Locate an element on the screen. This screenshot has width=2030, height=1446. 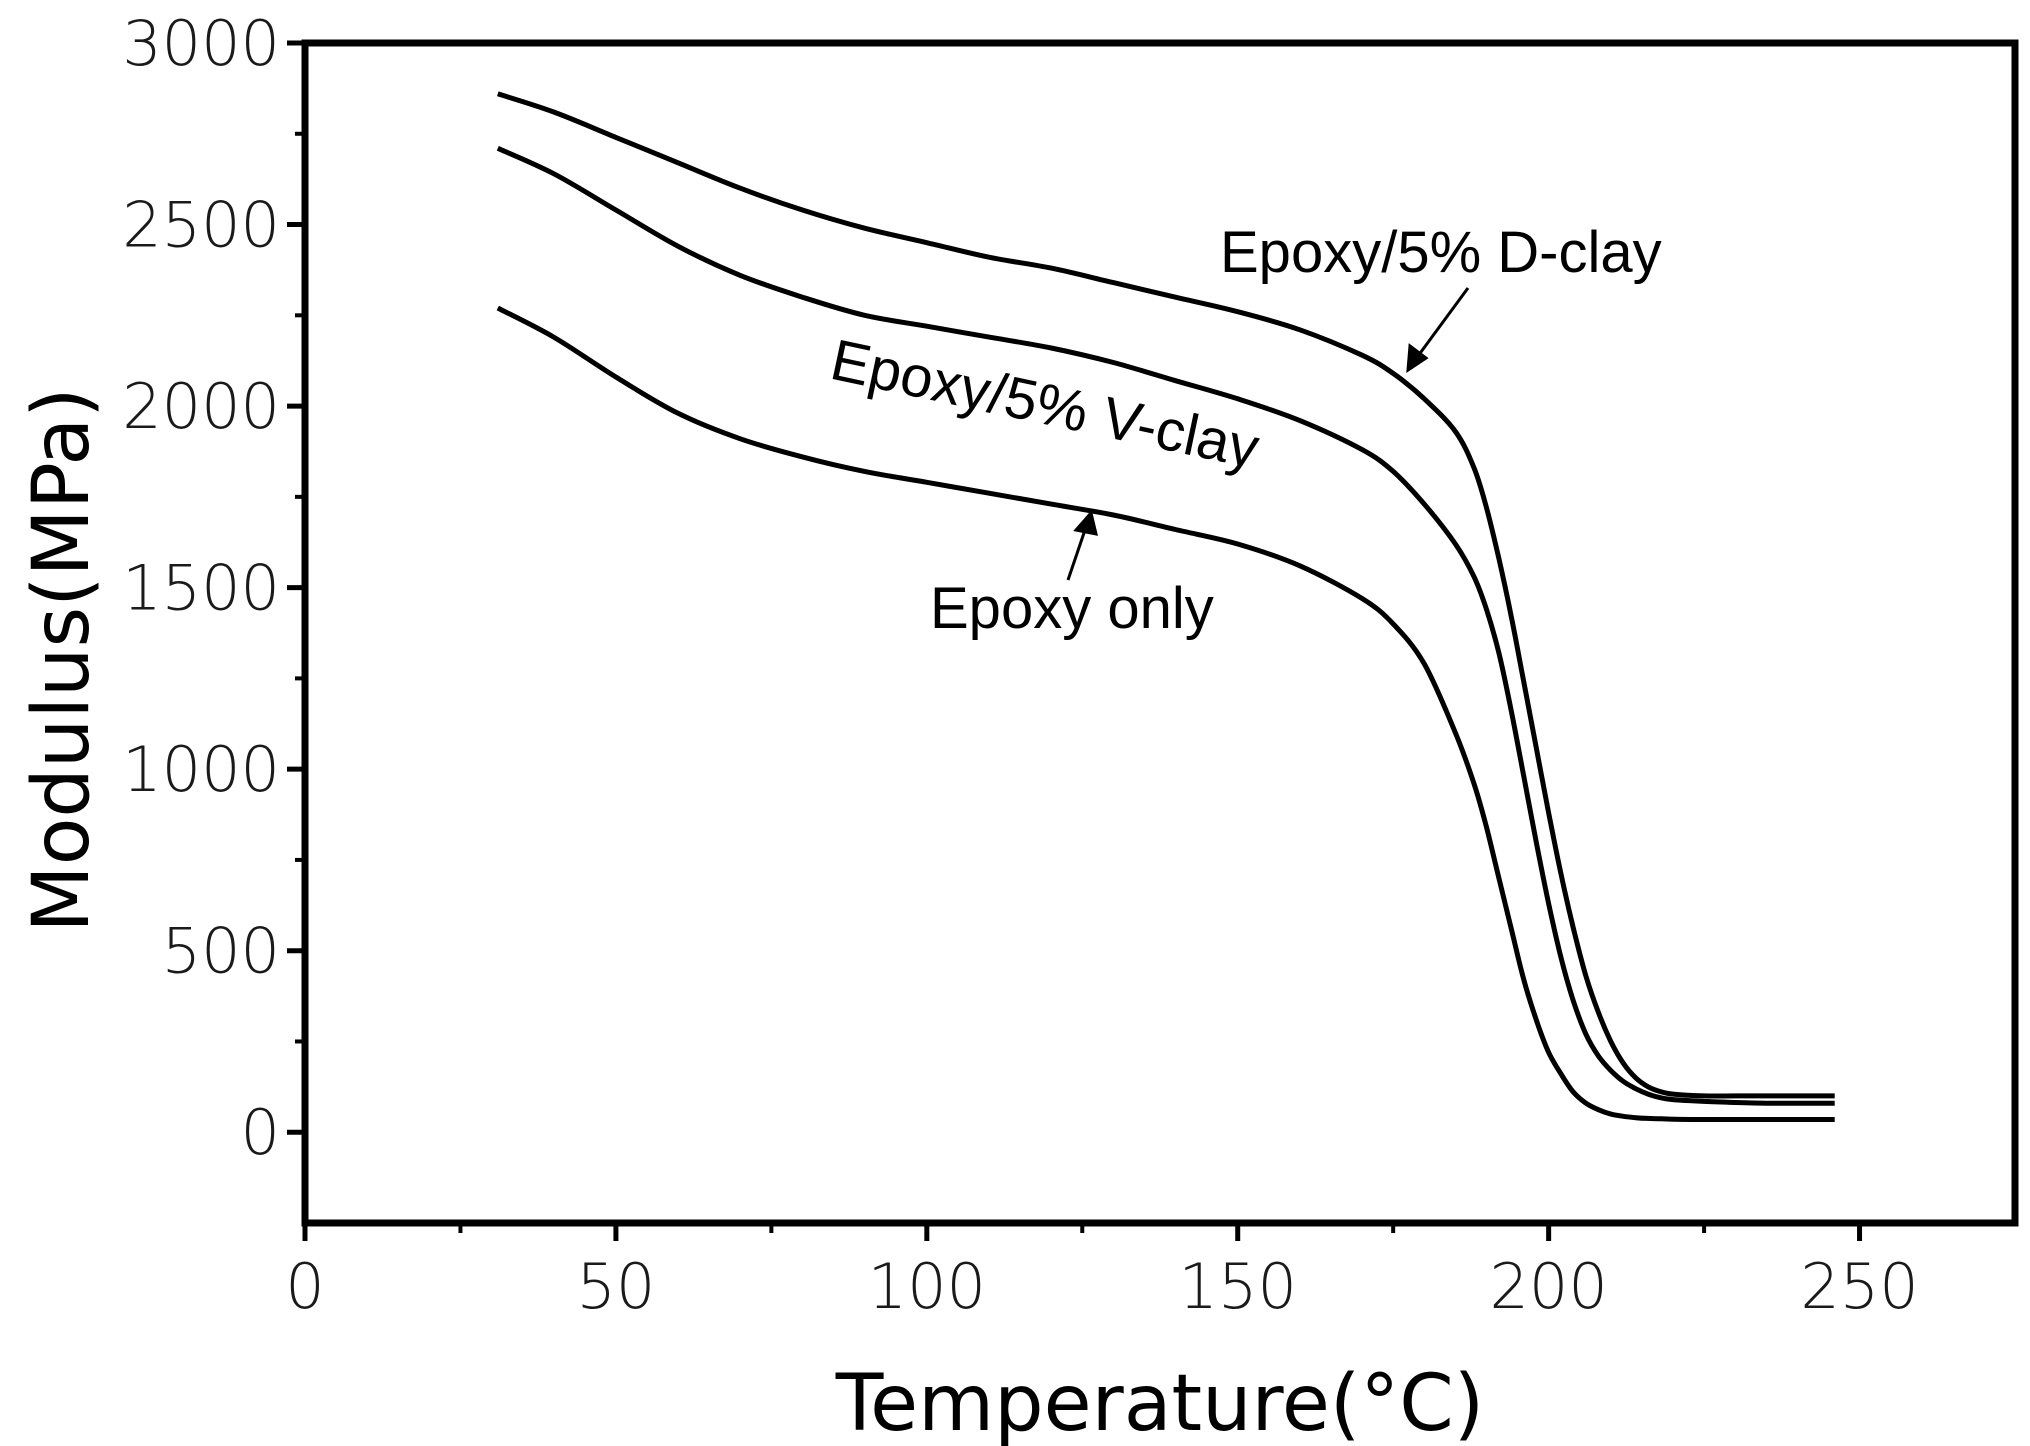
epoxy-only-arrow is located at coordinates (1077, 553).